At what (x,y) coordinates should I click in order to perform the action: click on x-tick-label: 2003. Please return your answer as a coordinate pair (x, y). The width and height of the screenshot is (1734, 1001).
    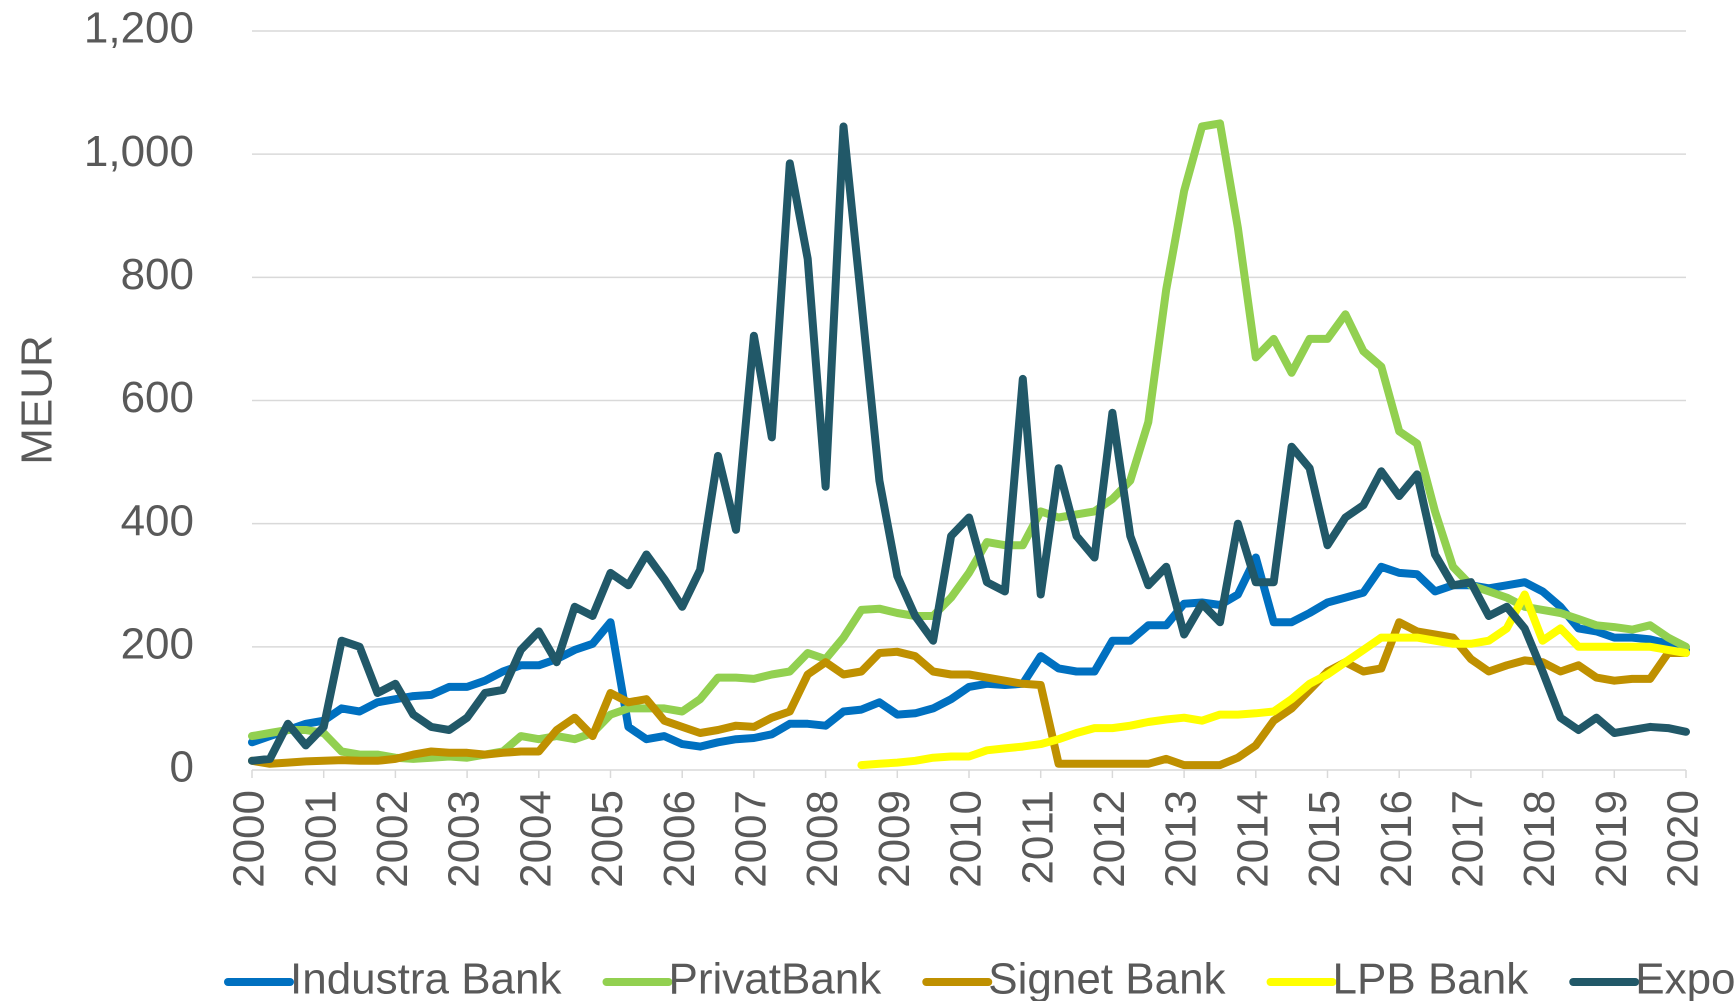
    Looking at the image, I should click on (464, 839).